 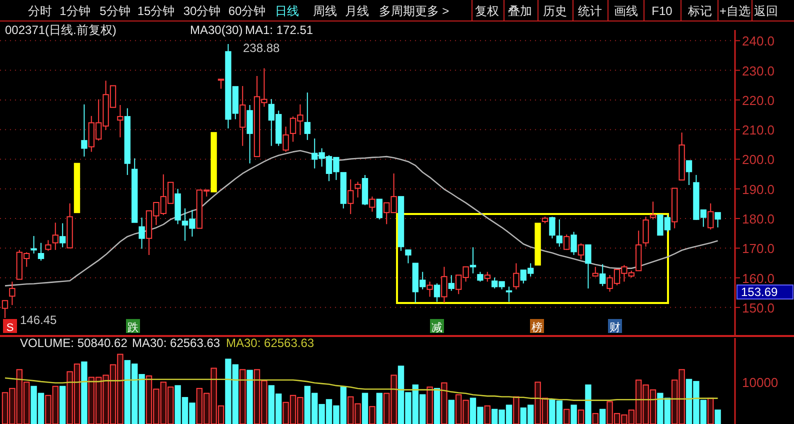 I want to click on annotation: MA30(30), so click(x=216, y=30).